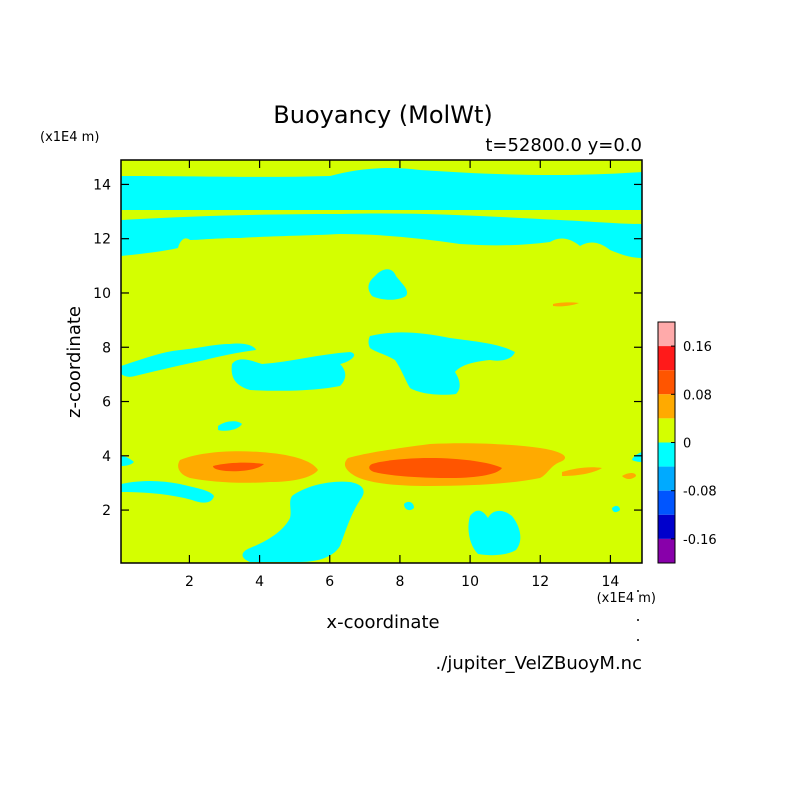  I want to click on region-patch-x10-z8, so click(441, 363).